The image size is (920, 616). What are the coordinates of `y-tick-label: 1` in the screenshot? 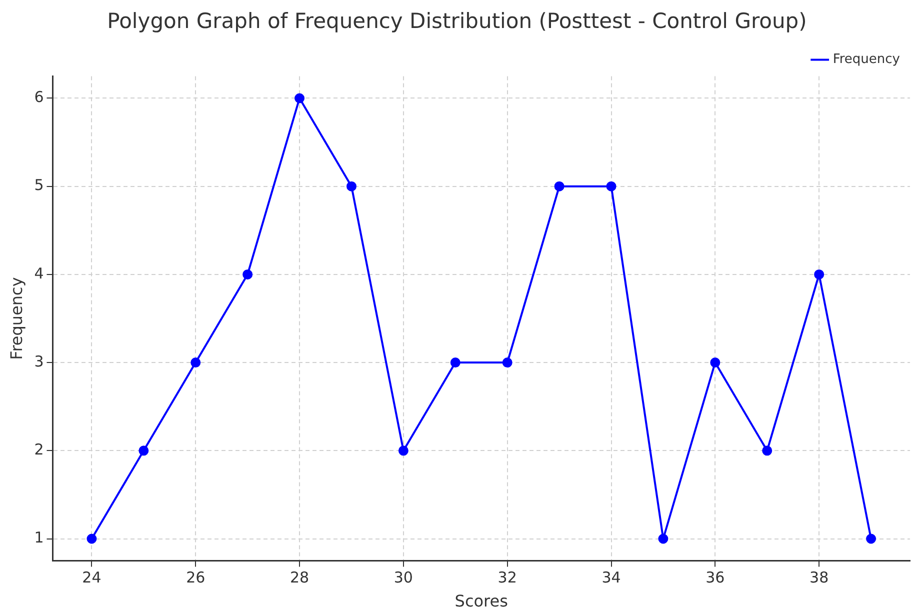 It's located at (39, 537).